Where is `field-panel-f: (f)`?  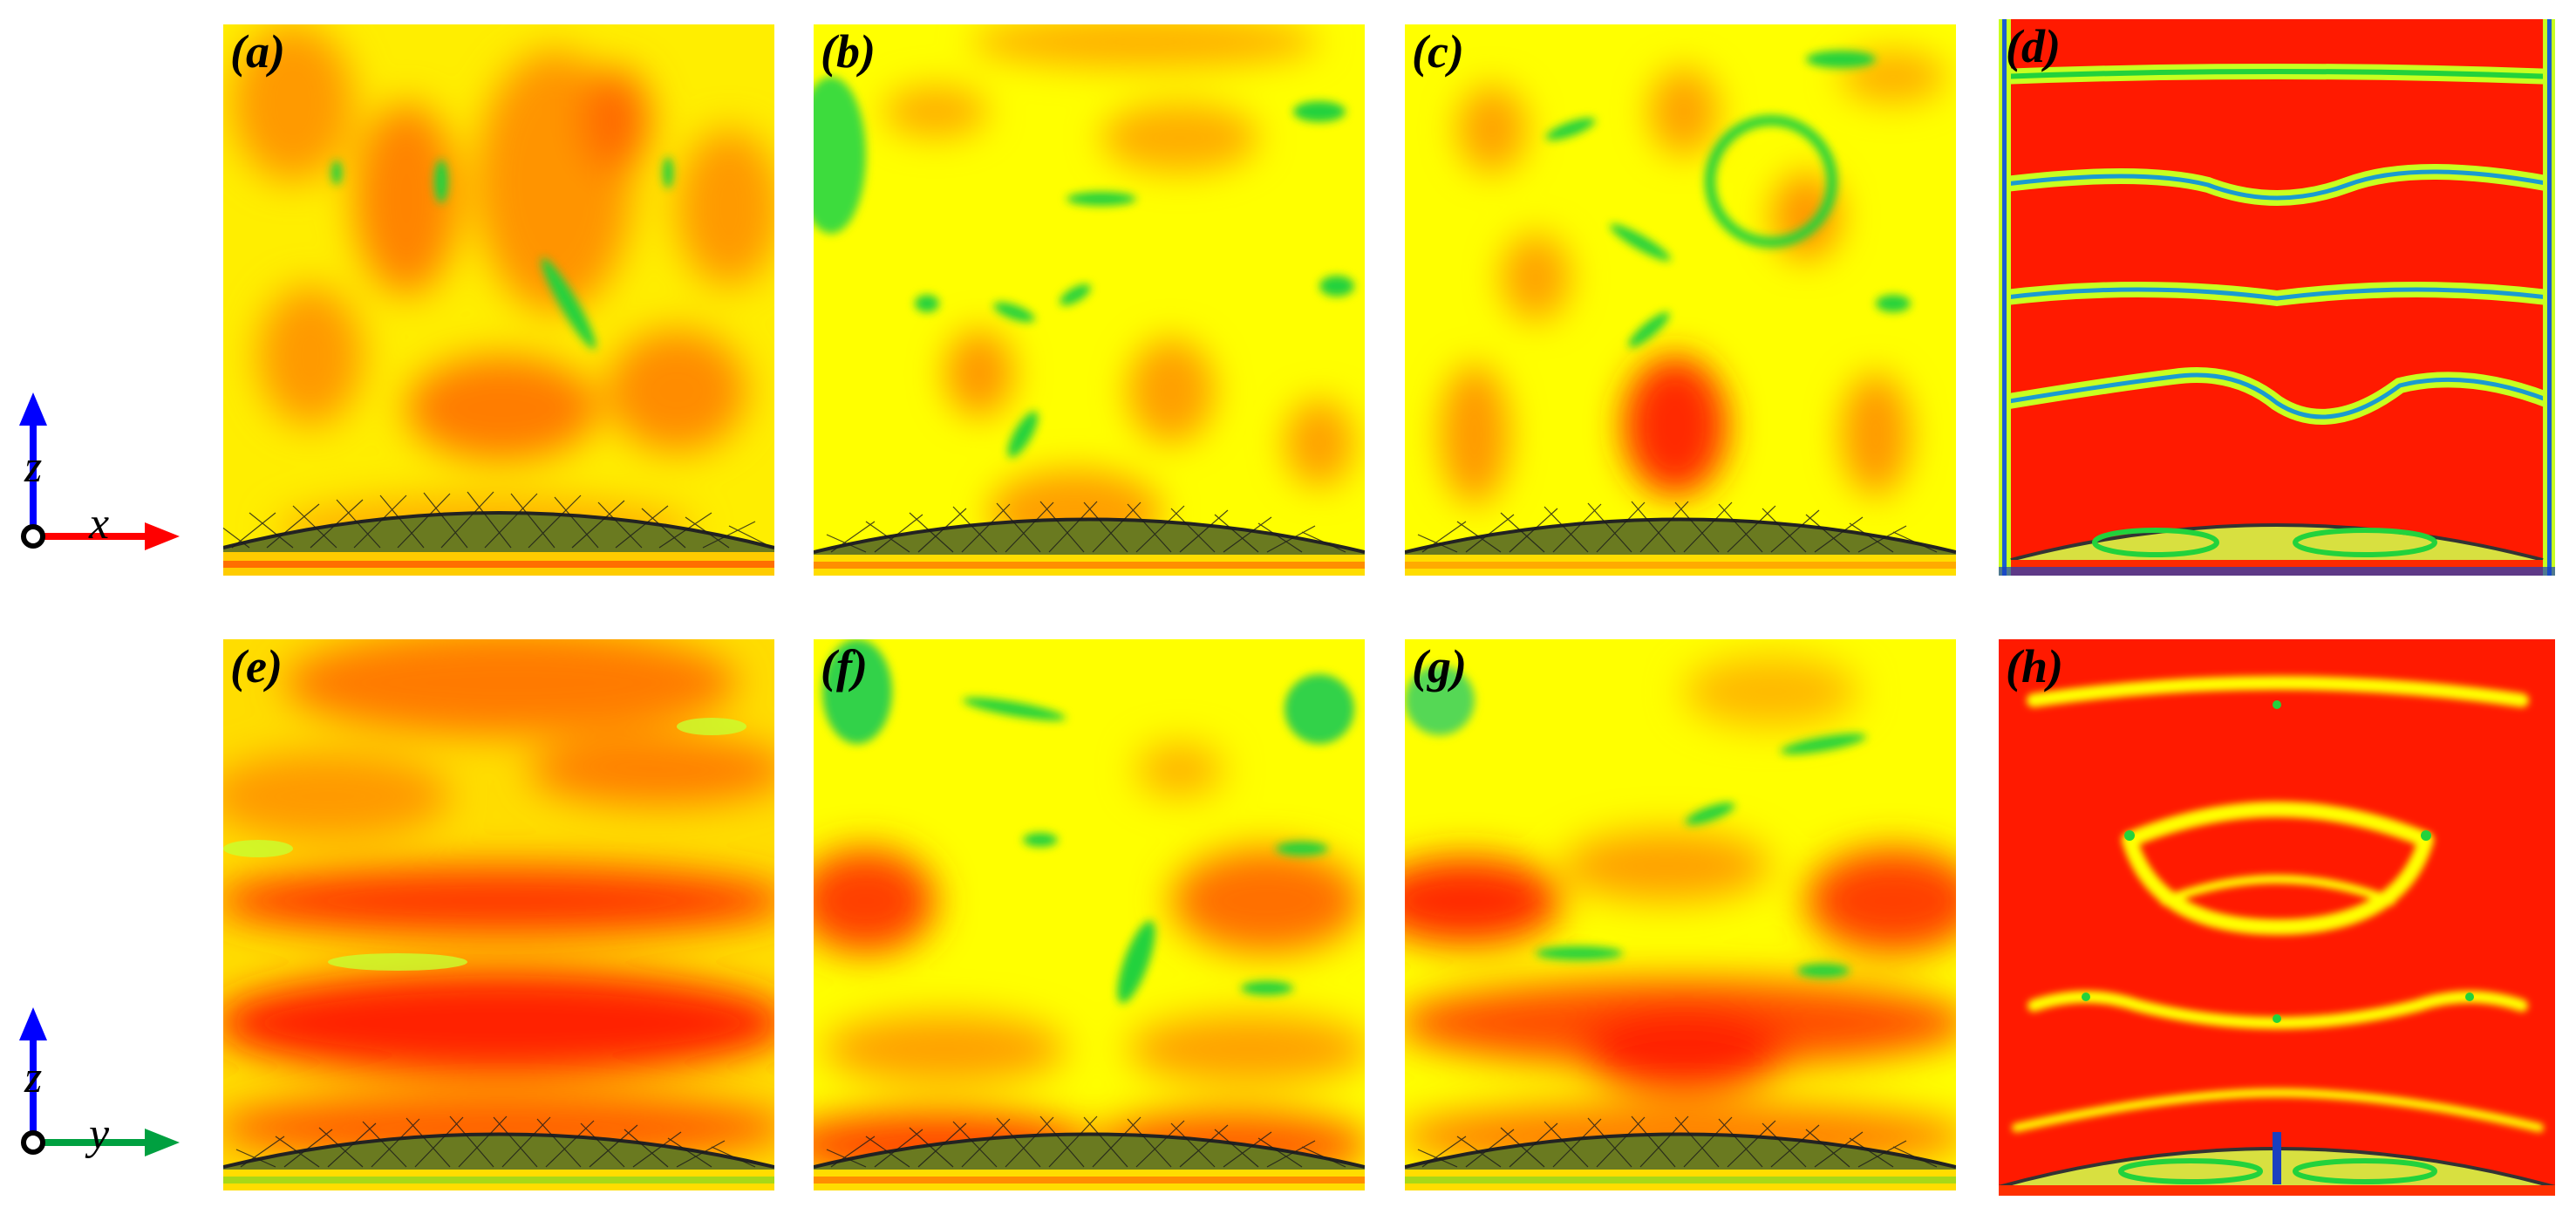
field-panel-f: (f) is located at coordinates (1089, 914).